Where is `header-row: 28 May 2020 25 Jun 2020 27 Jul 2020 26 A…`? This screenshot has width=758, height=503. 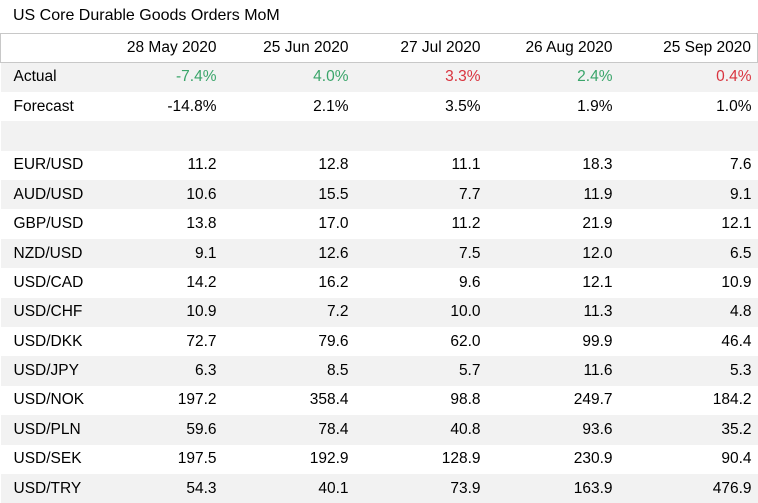
header-row: 28 May 2020 25 Jun 2020 27 Jul 2020 26 A… is located at coordinates (379, 48).